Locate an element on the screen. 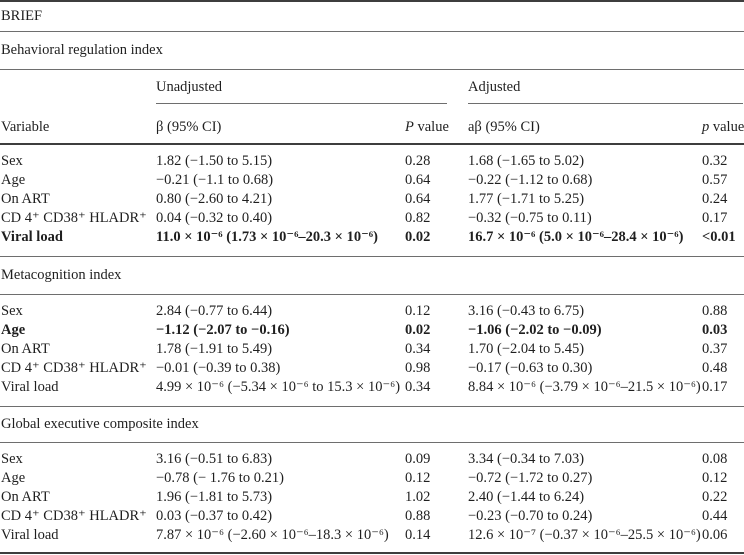 Image resolution: width=744 pixels, height=555 pixels. table-title-row: BRIEF is located at coordinates (372, 16).